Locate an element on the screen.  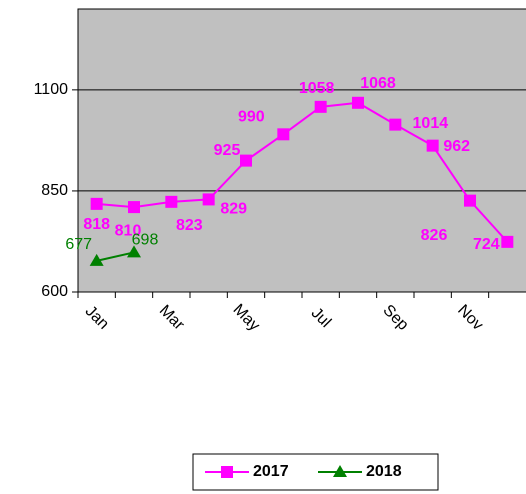
data-label: 826 is located at coordinates (434, 235).